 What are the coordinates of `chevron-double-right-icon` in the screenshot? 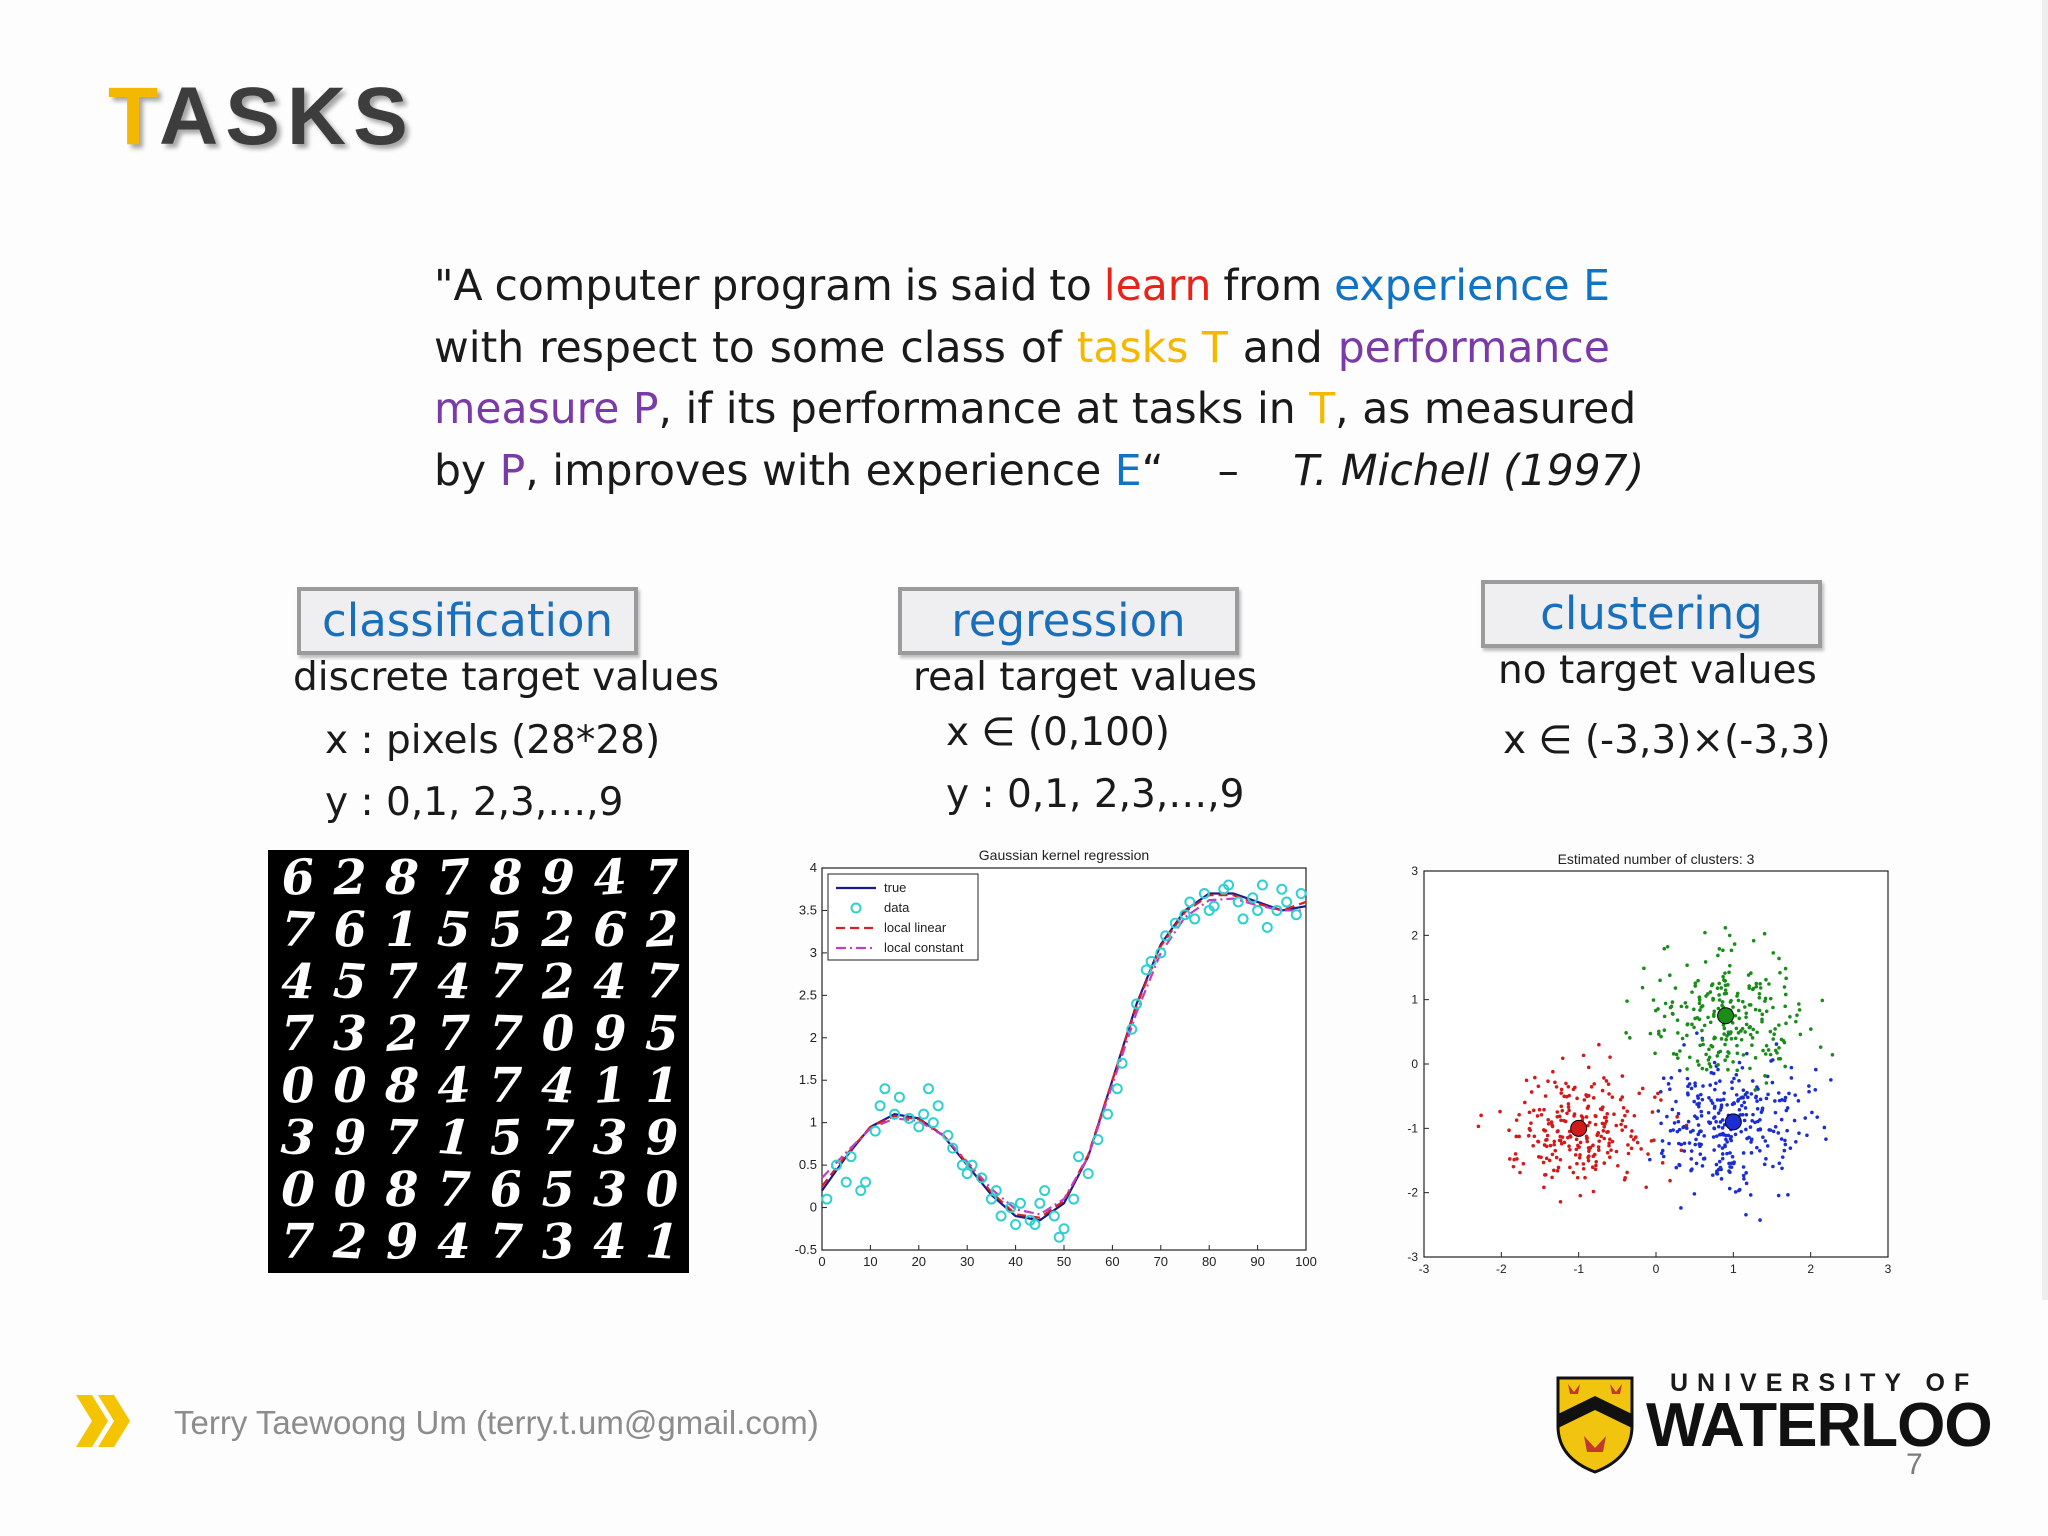 It's located at (103, 1421).